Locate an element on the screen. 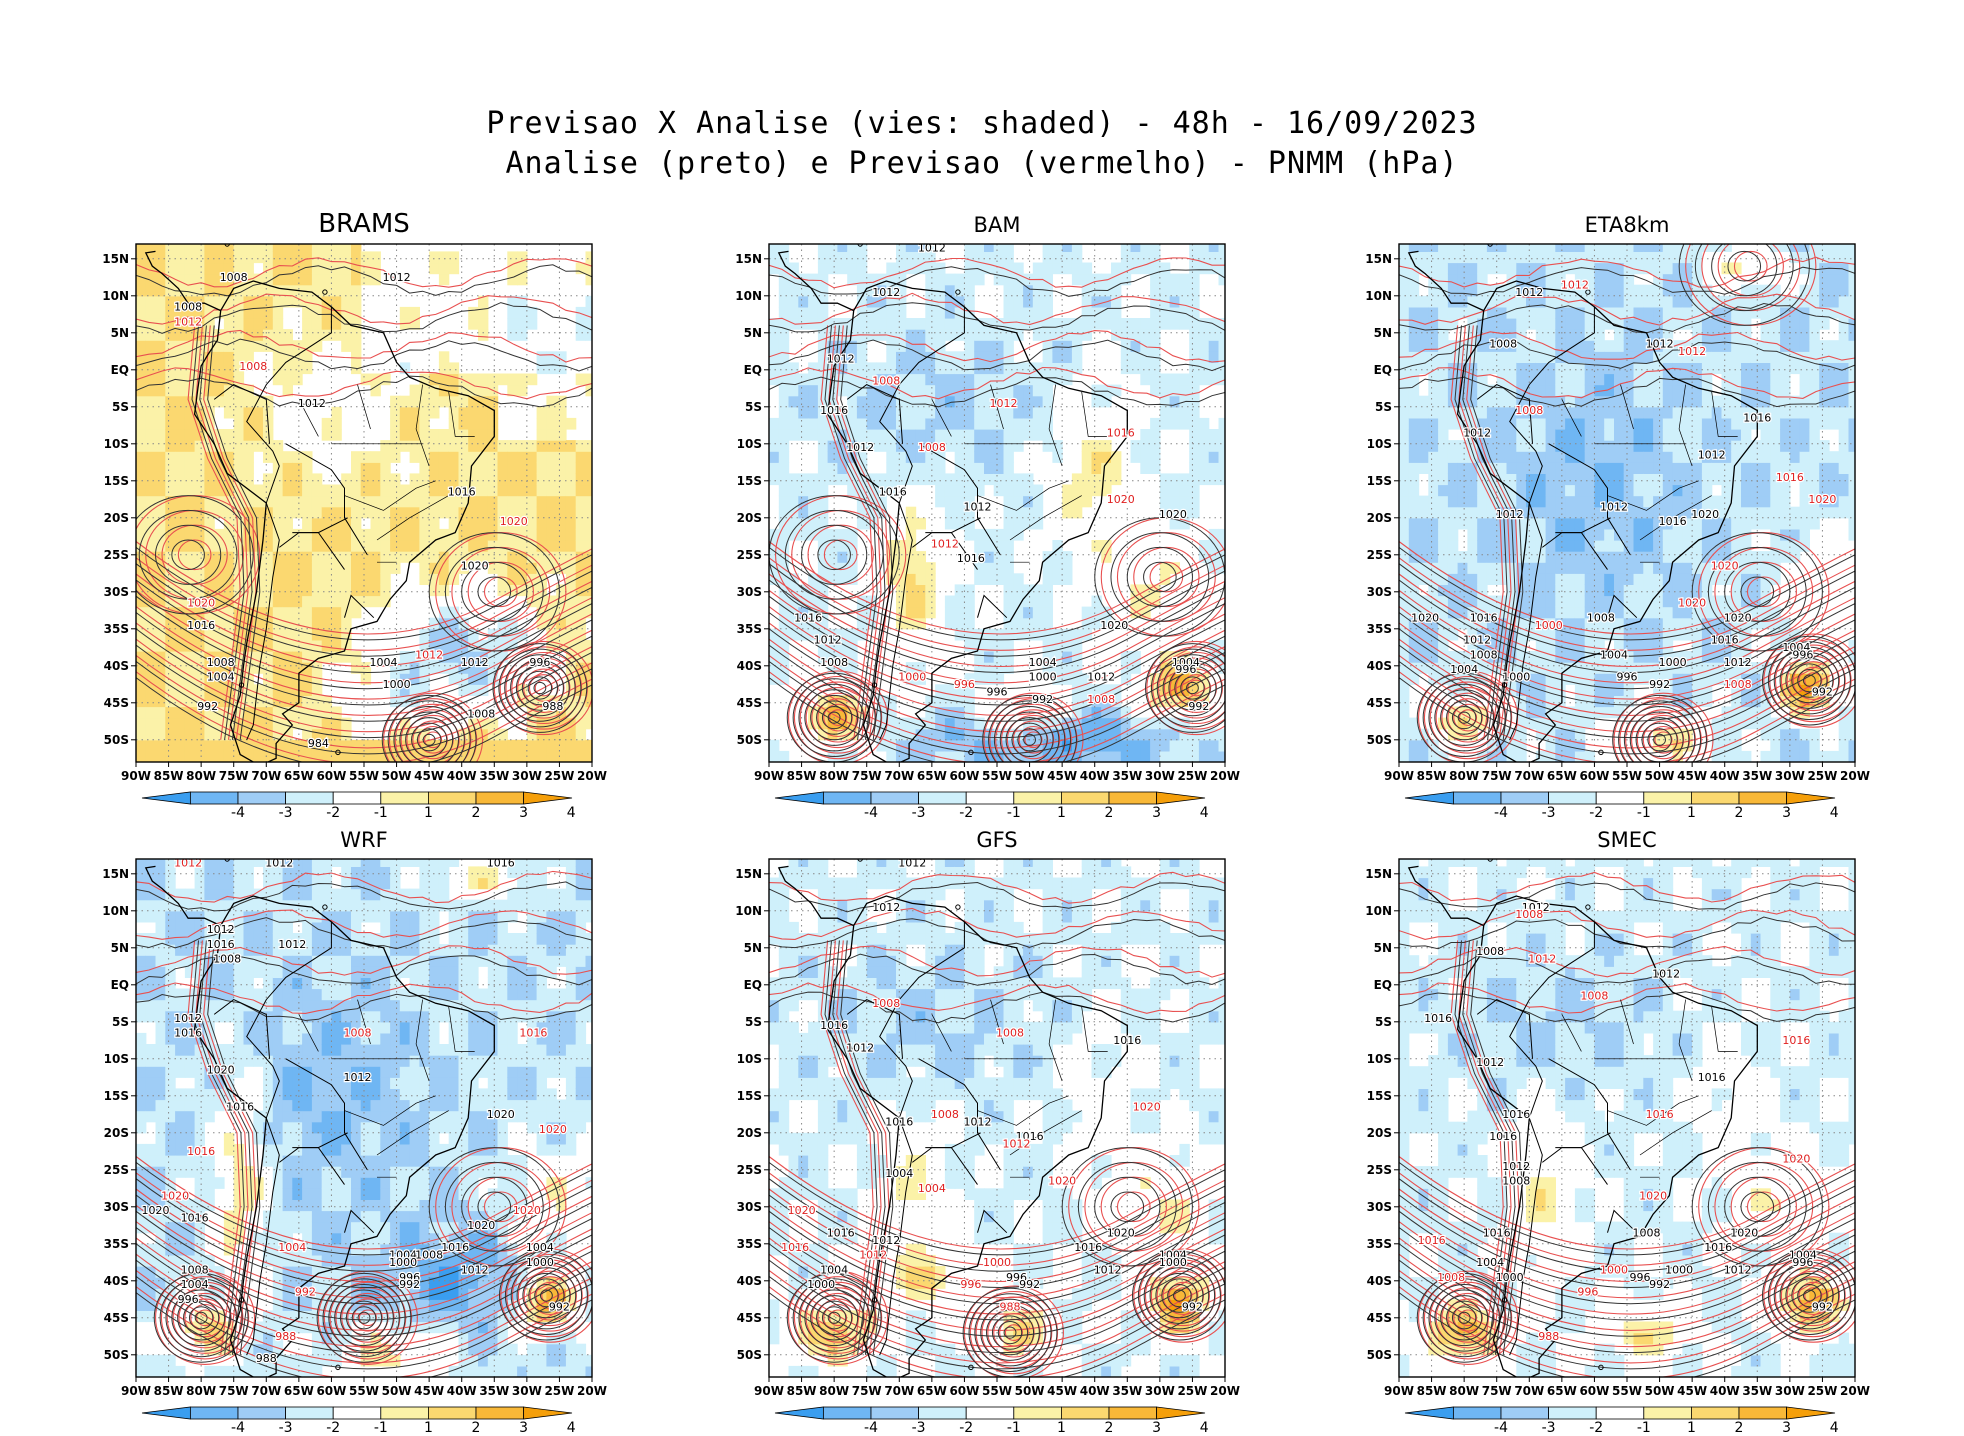 Image resolution: width=1964 pixels, height=1436 pixels. x-tick-label: 75W is located at coordinates (1497, 1391).